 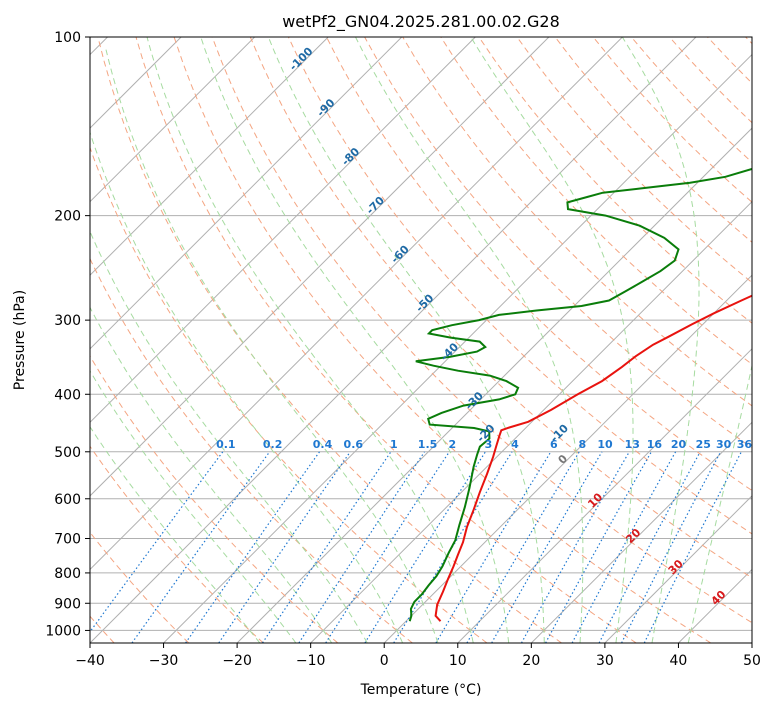 I want to click on x-tick-label: −30, so click(x=164, y=661).